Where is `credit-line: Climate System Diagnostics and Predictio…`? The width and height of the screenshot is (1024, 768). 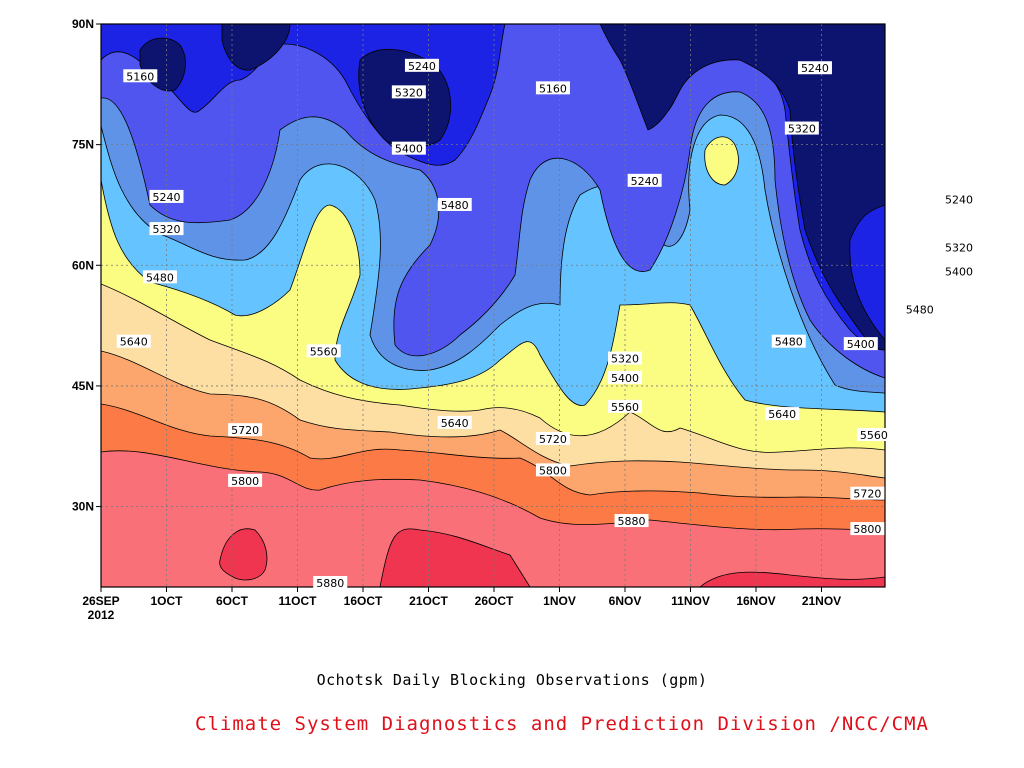
credit-line: Climate System Diagnostics and Predictio… is located at coordinates (562, 724).